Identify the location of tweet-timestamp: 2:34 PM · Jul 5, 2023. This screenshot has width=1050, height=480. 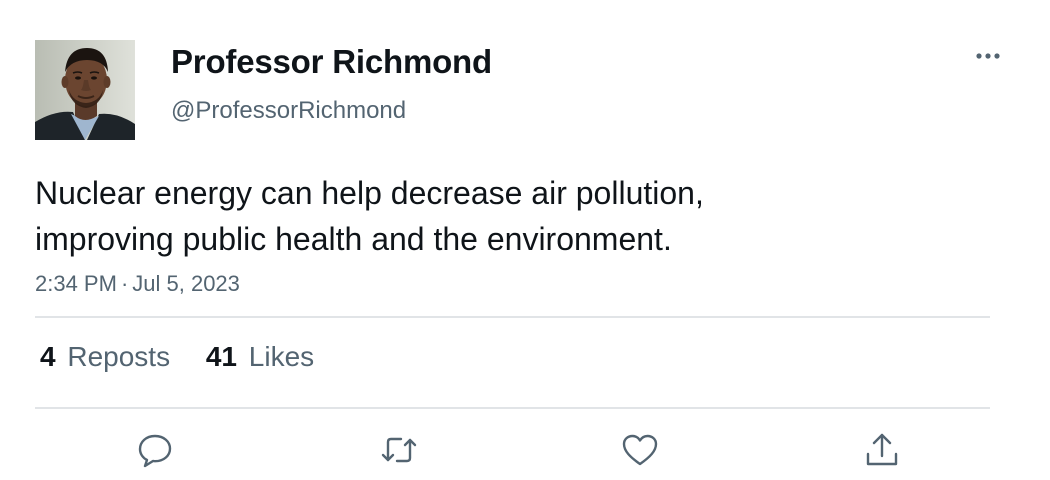
(137, 284).